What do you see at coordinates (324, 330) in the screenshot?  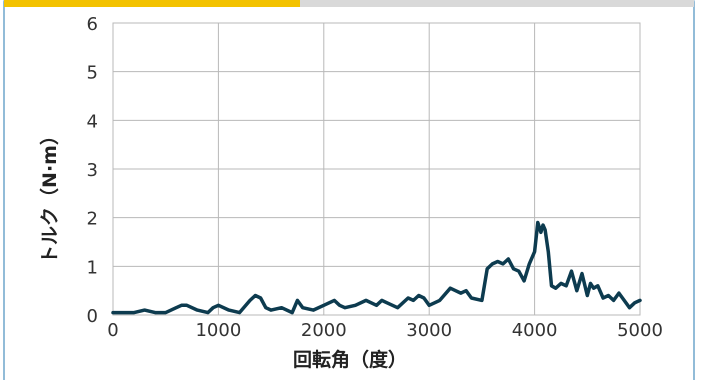 I see `x-tick-label-2: 2000` at bounding box center [324, 330].